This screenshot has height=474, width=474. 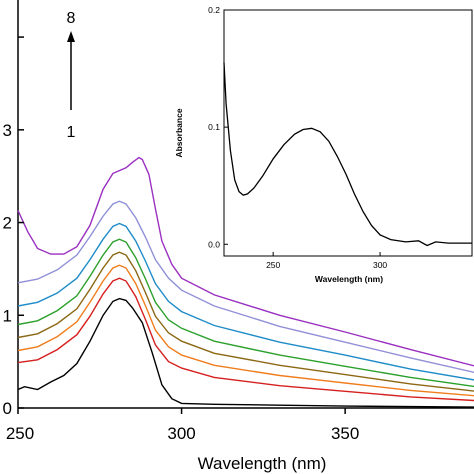 What do you see at coordinates (262, 463) in the screenshot?
I see `main-x-axis-label: Wavelength (nm)` at bounding box center [262, 463].